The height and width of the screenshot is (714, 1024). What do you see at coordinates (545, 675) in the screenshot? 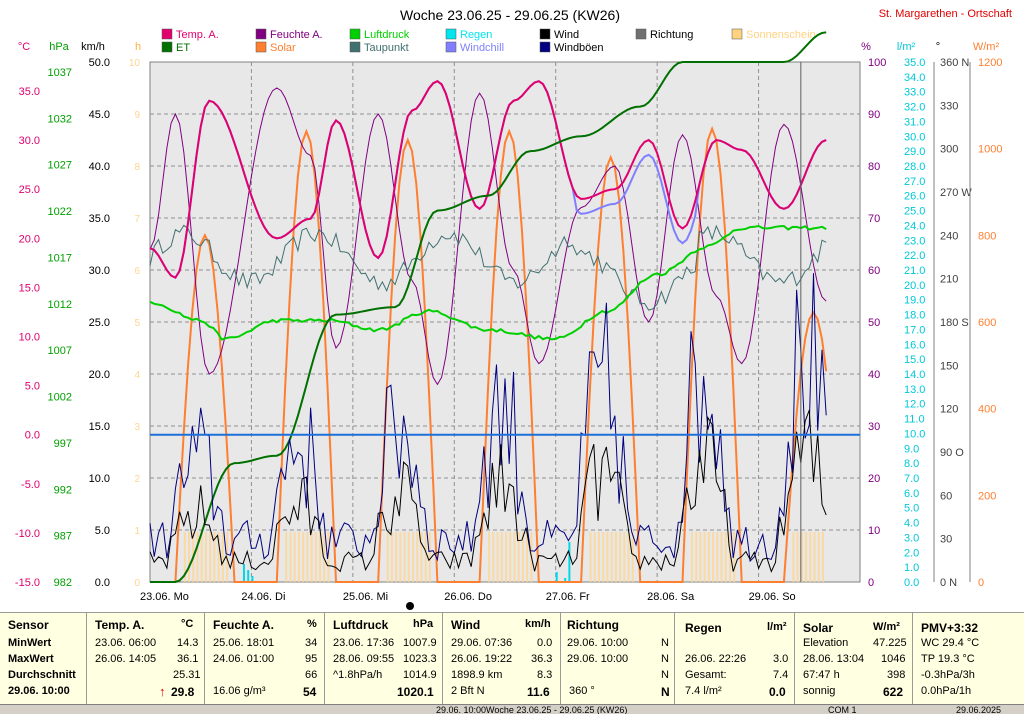
I see `wind-avg-value: 8.3` at bounding box center [545, 675].